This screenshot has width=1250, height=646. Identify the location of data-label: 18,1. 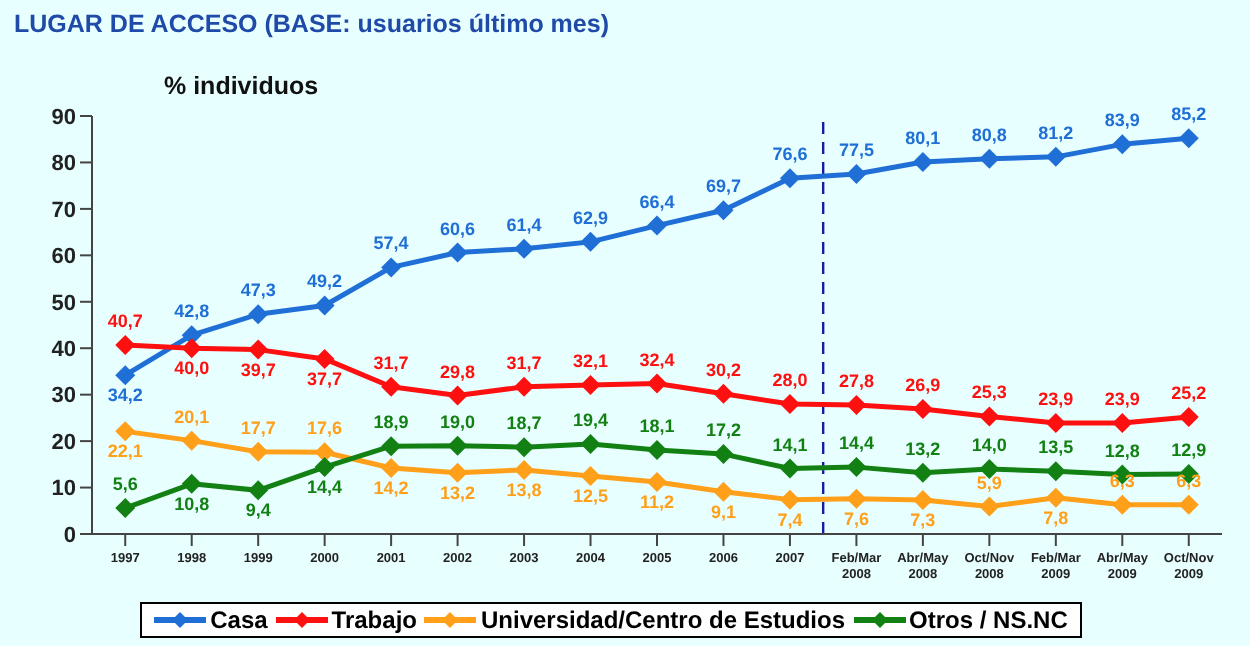
(657, 425).